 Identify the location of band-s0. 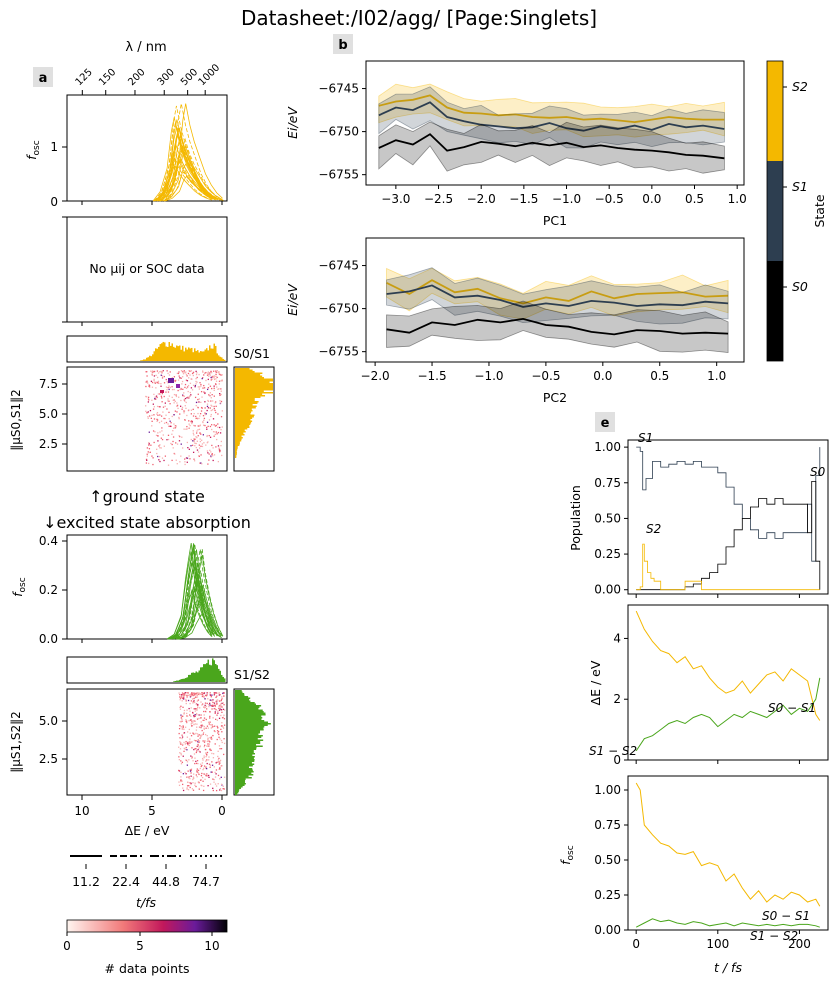
(551, 147).